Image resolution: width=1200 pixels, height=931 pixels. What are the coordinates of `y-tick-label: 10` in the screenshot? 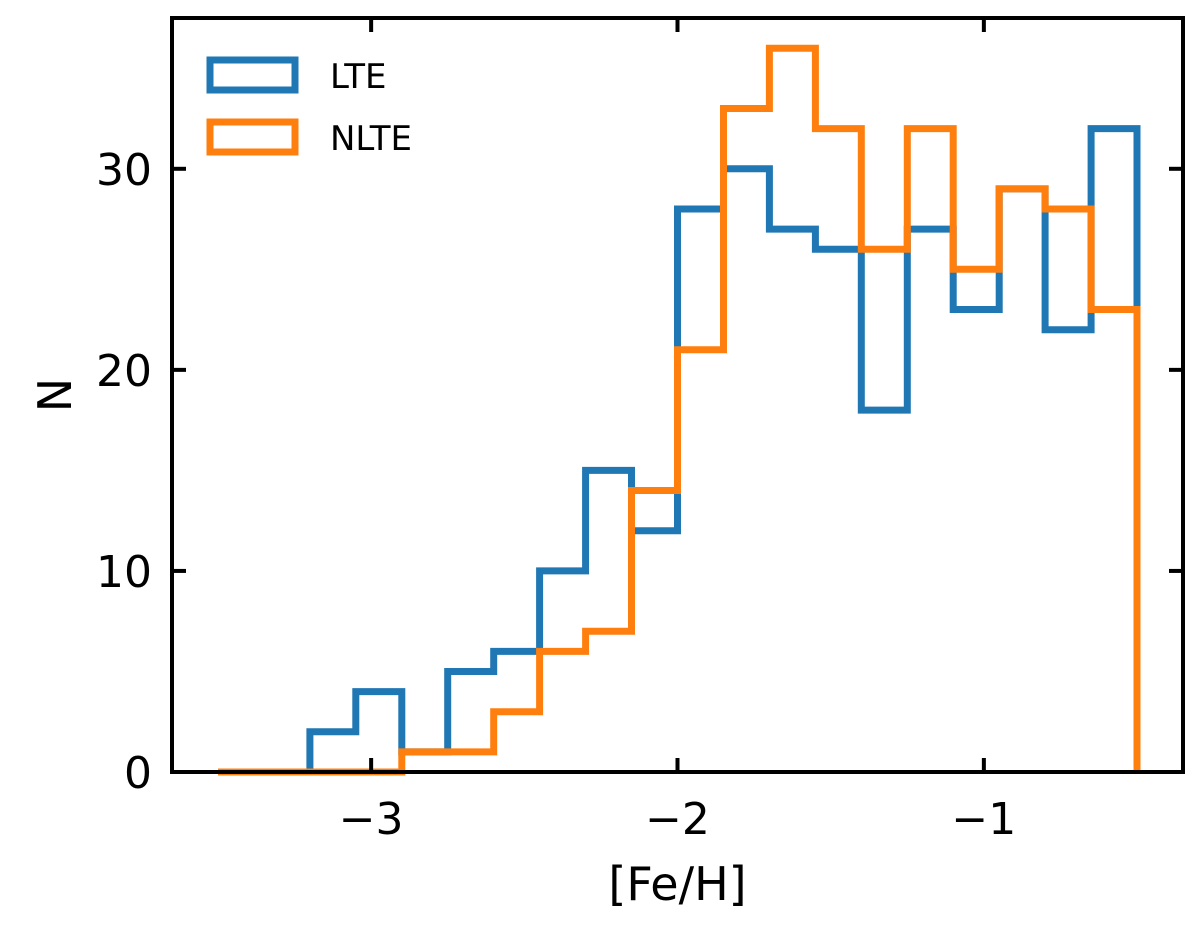 It's located at (124, 572).